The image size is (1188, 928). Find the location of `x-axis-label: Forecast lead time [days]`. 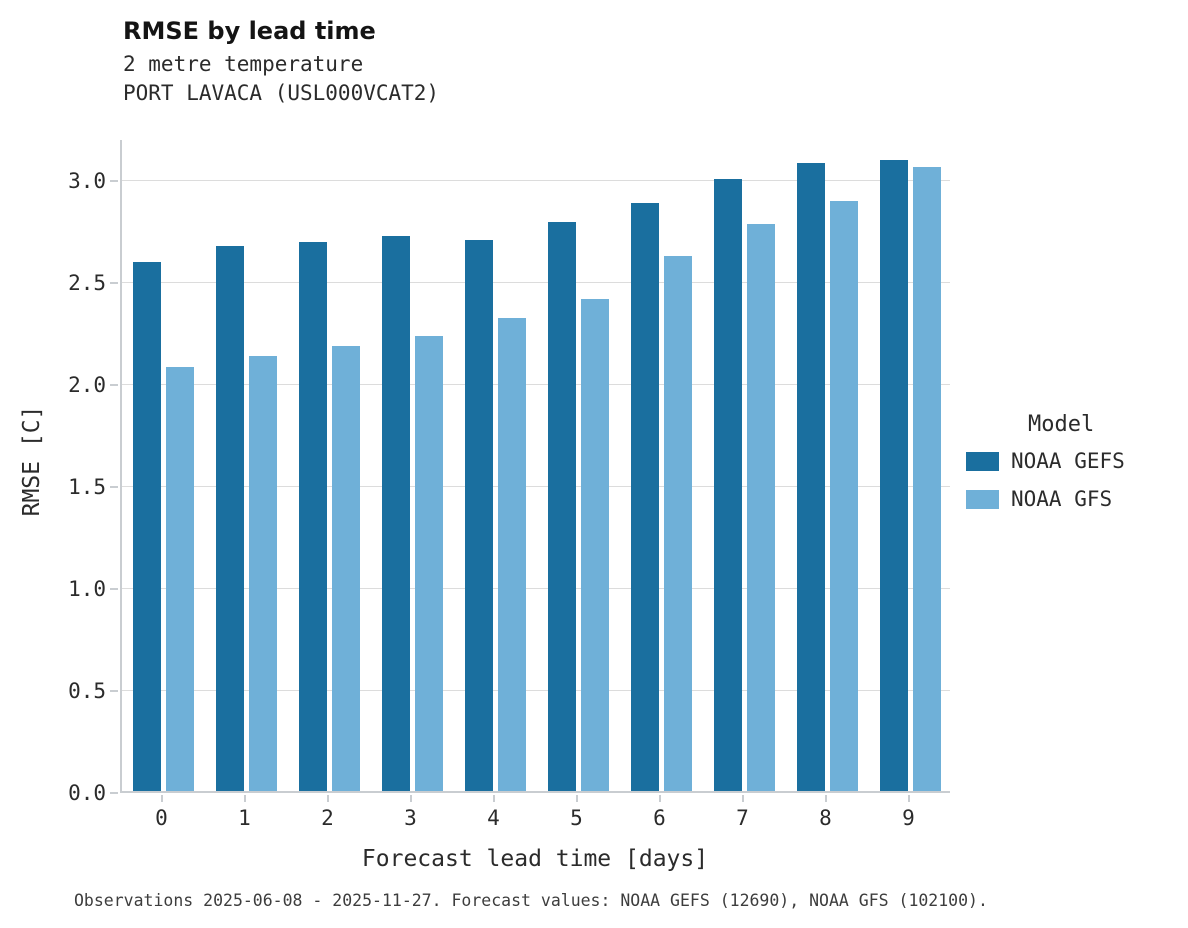

x-axis-label: Forecast lead time [days] is located at coordinates (535, 859).